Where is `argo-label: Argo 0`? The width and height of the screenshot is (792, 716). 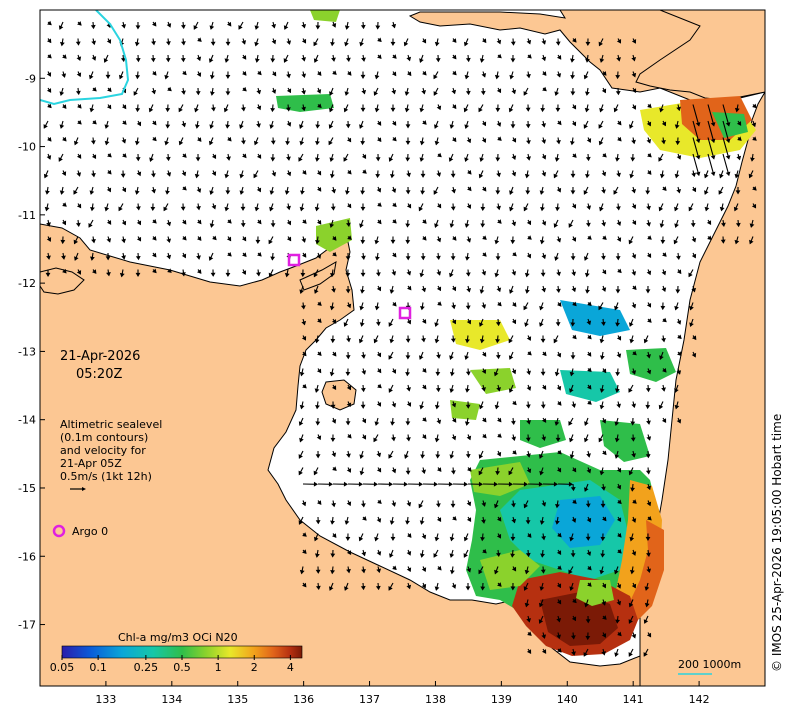 argo-label: Argo 0 is located at coordinates (90, 531).